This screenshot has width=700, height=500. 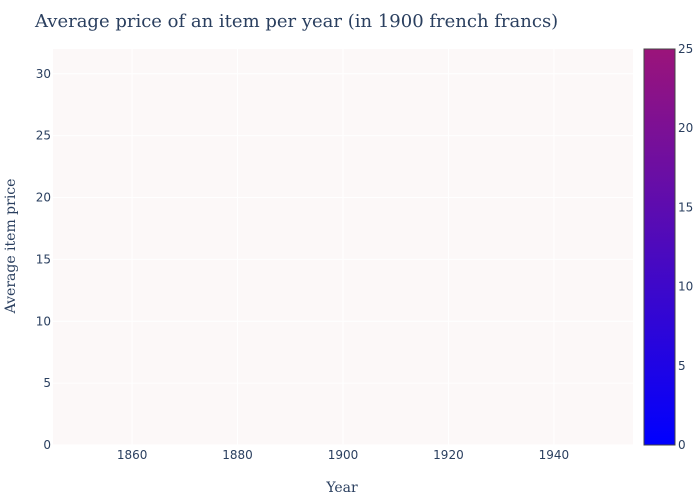 What do you see at coordinates (47, 383) in the screenshot?
I see `y-tick-label: 5` at bounding box center [47, 383].